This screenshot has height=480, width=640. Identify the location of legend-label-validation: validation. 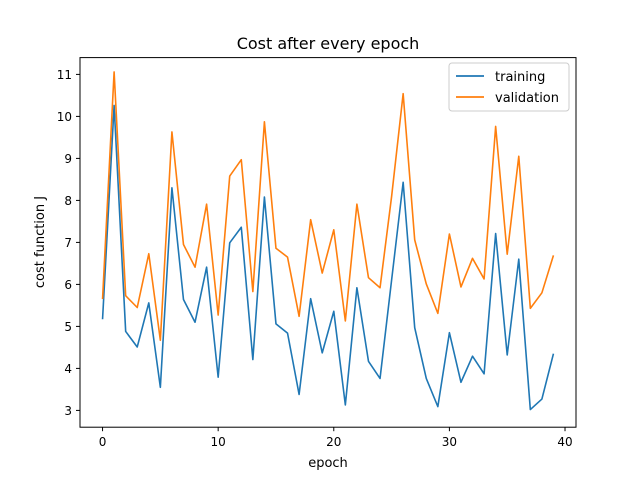
(527, 98).